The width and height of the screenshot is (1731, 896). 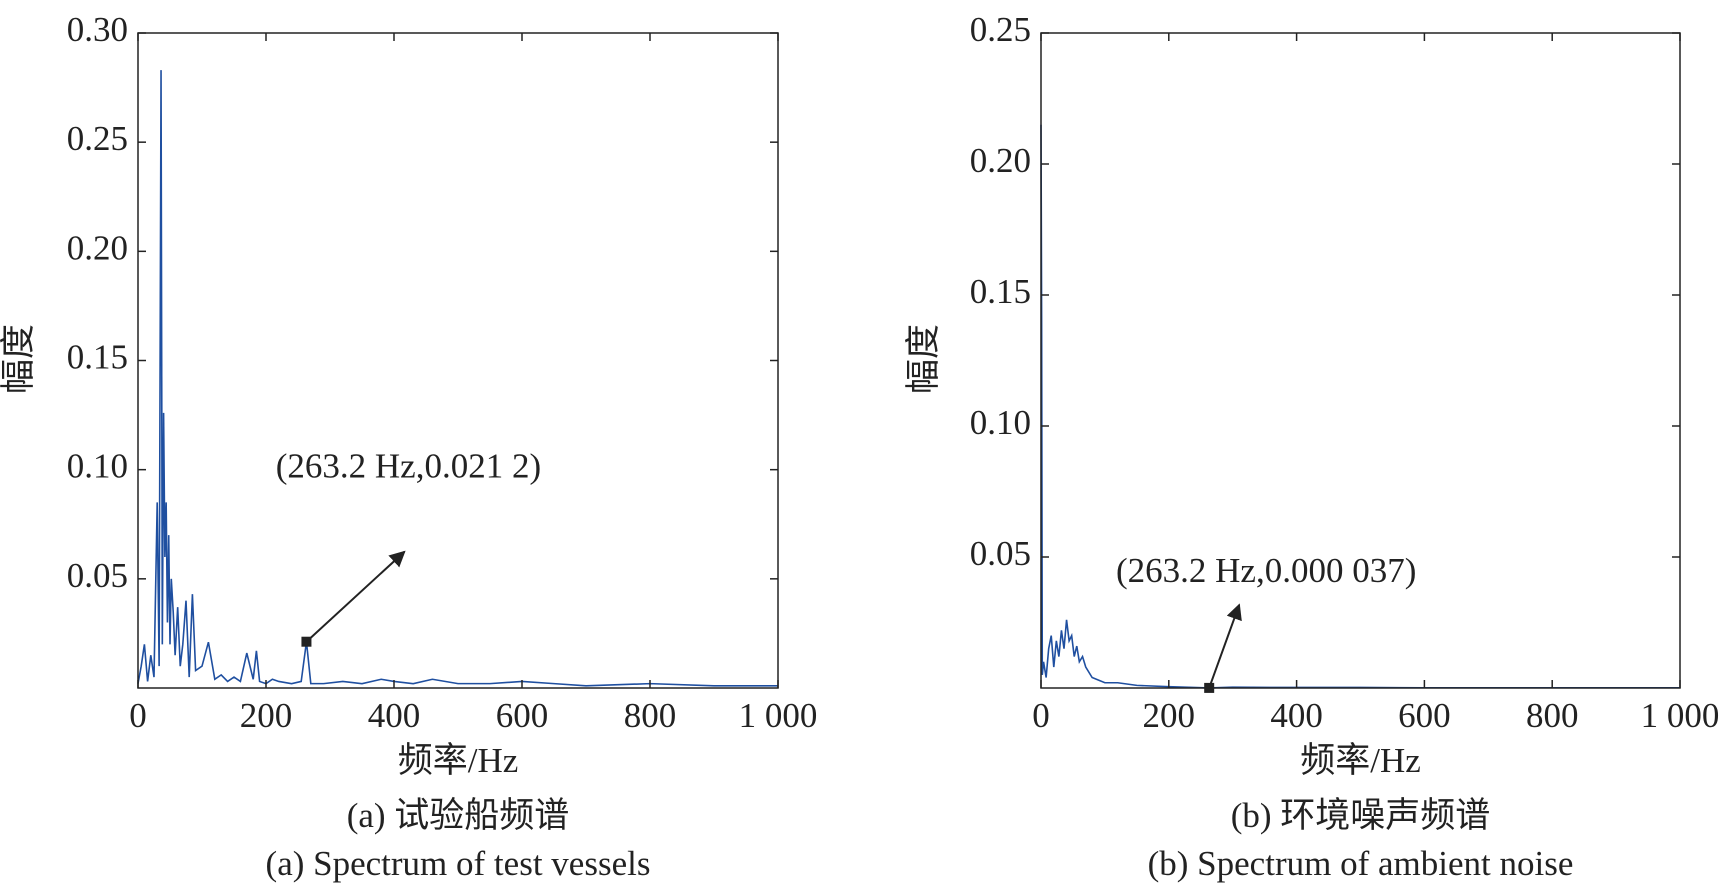 What do you see at coordinates (408, 466) in the screenshot?
I see `annotation-text: (263.2 Hz,0.021 2)` at bounding box center [408, 466].